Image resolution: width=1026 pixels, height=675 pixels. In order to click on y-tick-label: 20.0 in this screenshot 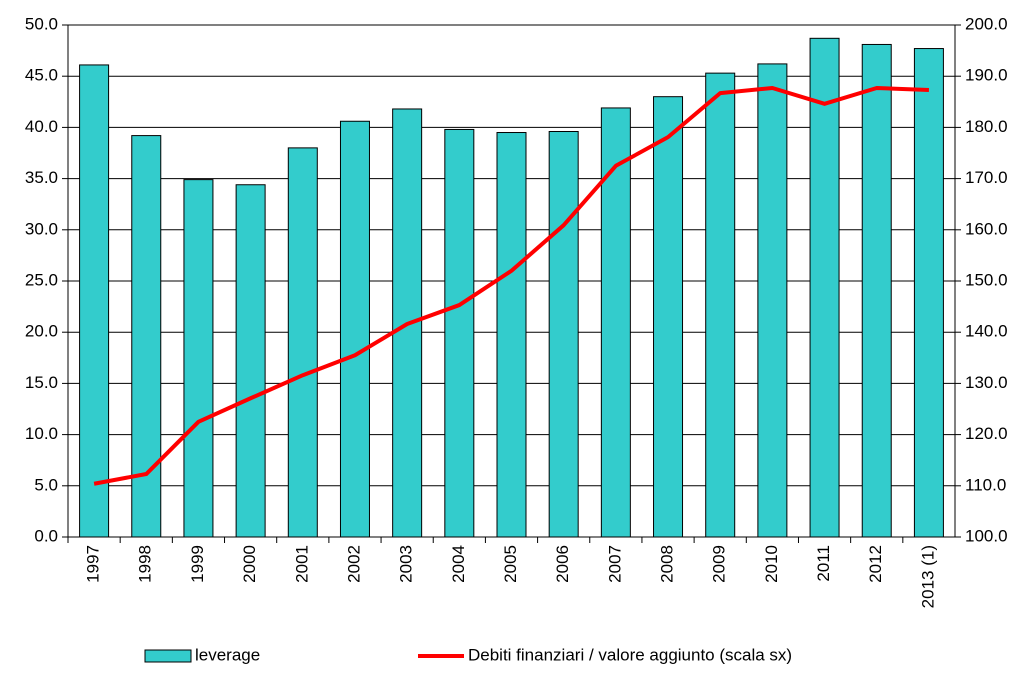, I will do `click(41, 331)`.